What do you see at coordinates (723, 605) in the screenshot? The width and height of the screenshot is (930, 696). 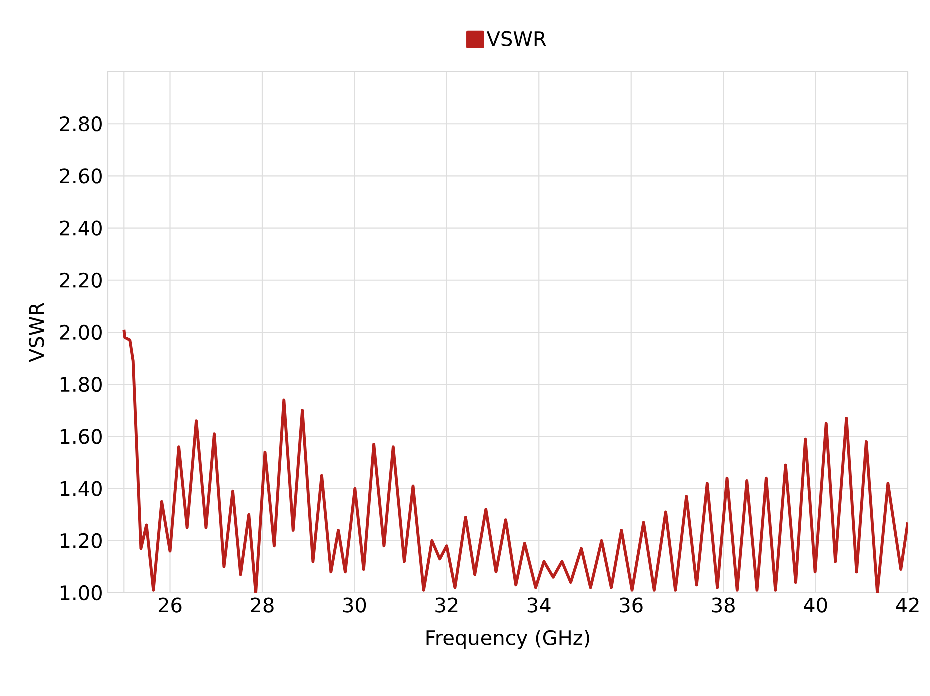 I see `x-tick-label: 38` at bounding box center [723, 605].